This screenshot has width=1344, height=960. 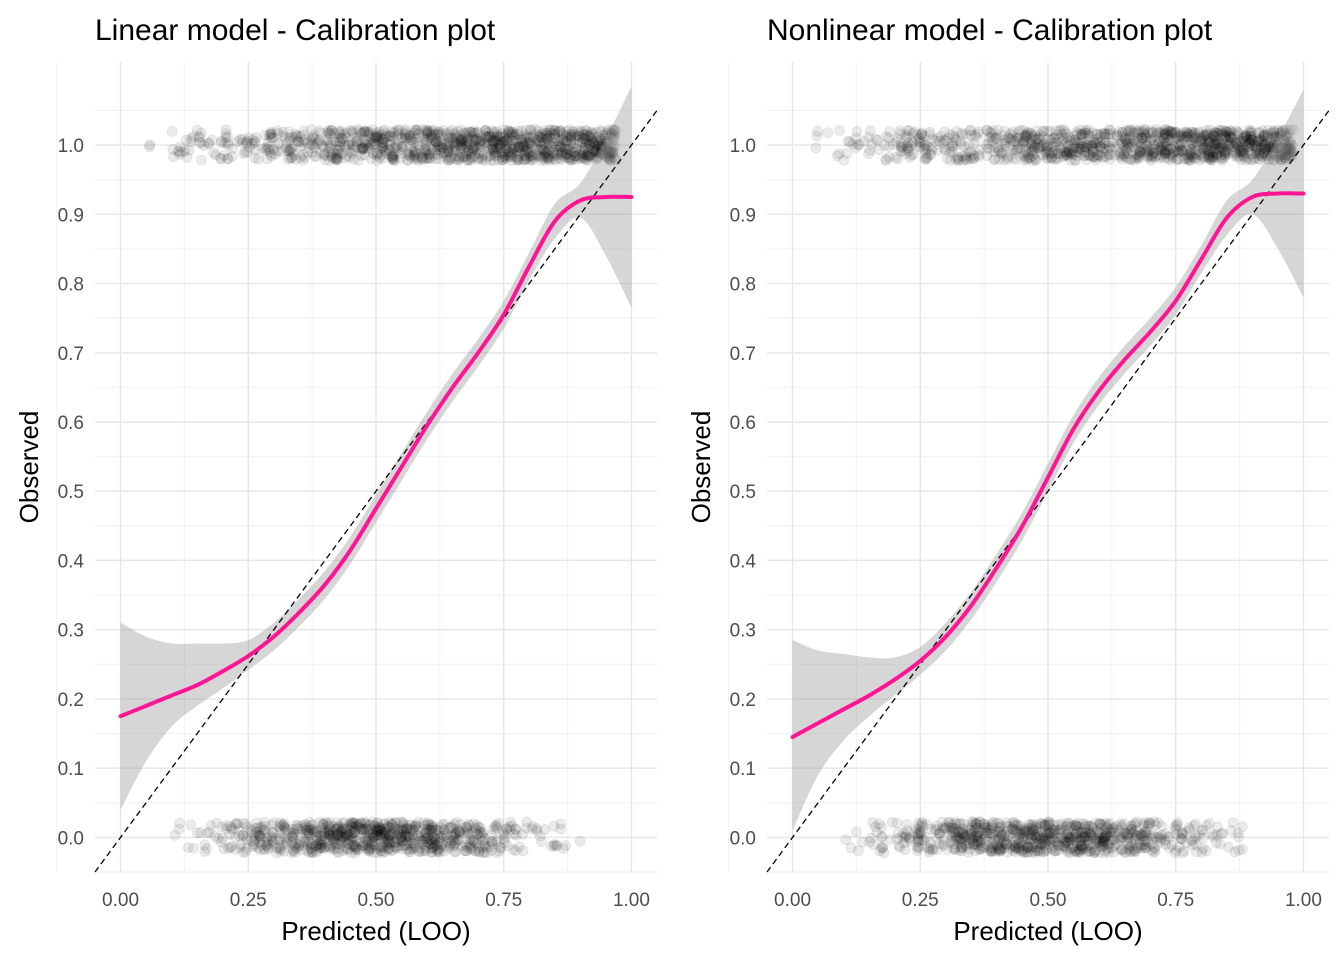 What do you see at coordinates (1047, 931) in the screenshot?
I see `x-axis-title: Predicted (LOO)` at bounding box center [1047, 931].